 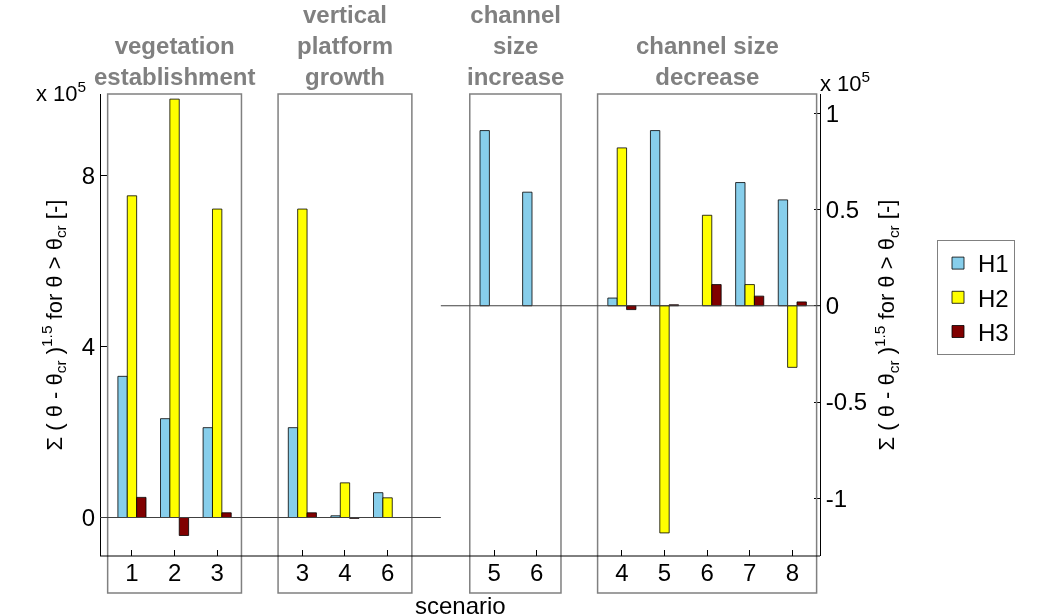 I want to click on legend-label: H3, so click(x=993, y=332).